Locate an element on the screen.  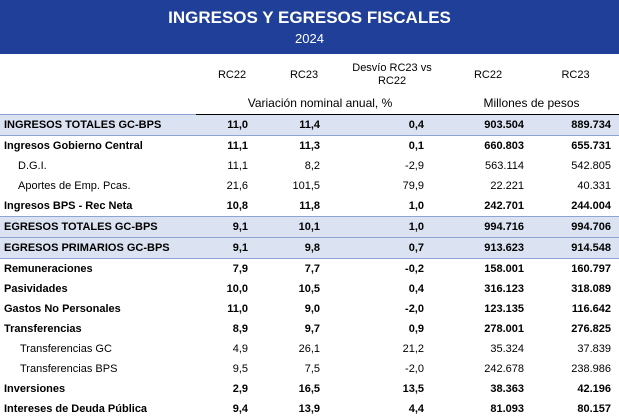
cell-rc23-var: 9,7 is located at coordinates (312, 329).